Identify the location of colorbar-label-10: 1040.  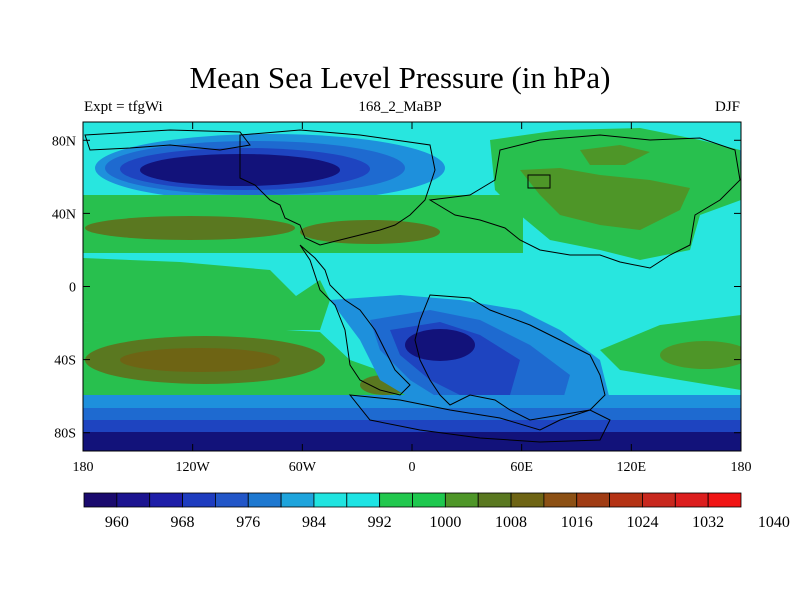
(774, 522).